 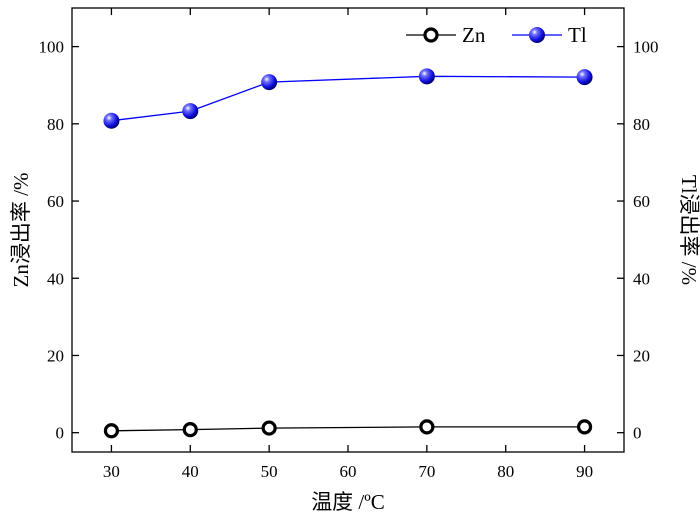 What do you see at coordinates (641, 278) in the screenshot?
I see `y-tick-label-right: 40` at bounding box center [641, 278].